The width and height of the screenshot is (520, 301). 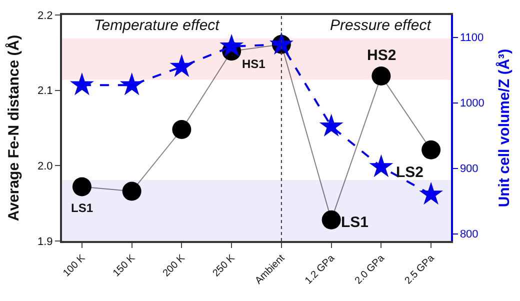 I want to click on x-tick-label: 1.2 GPa, so click(x=320, y=269).